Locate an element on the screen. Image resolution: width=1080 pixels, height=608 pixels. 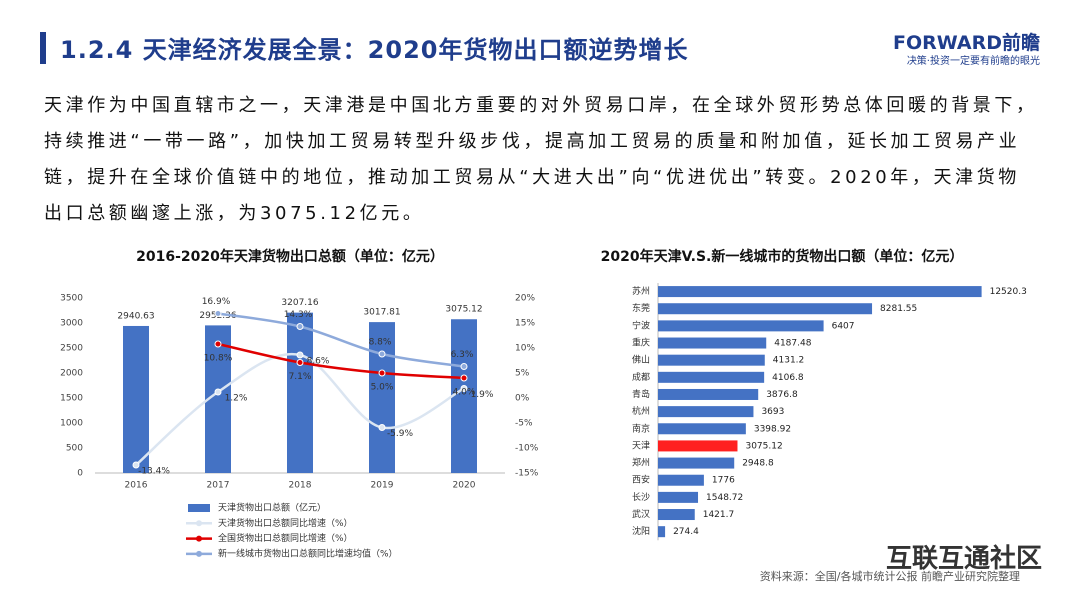
y2-tick-label: 5% is located at coordinates (522, 374).